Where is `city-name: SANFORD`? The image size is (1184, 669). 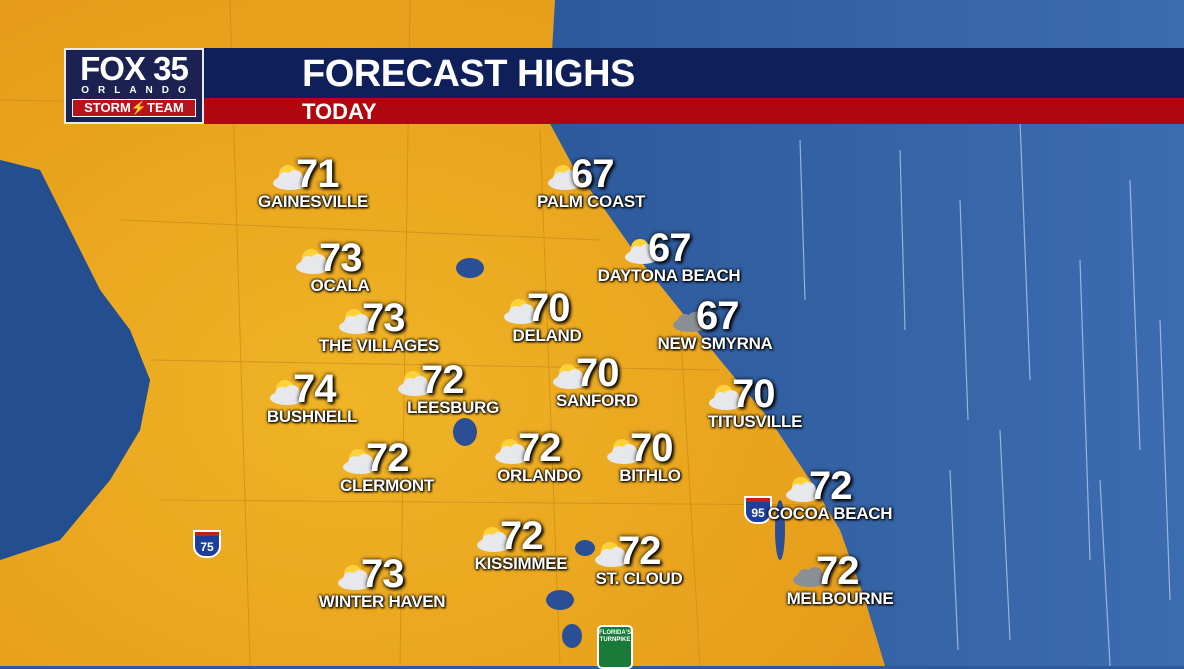
city-name: SANFORD is located at coordinates (597, 400).